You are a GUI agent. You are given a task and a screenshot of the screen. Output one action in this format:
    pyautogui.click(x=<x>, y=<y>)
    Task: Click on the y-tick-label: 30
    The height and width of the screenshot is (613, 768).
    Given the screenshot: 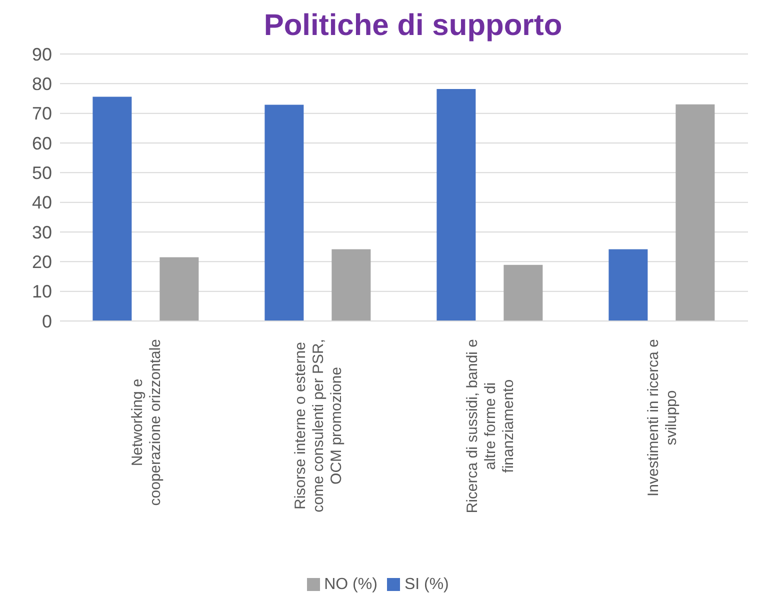 What is the action you would take?
    pyautogui.click(x=42, y=232)
    